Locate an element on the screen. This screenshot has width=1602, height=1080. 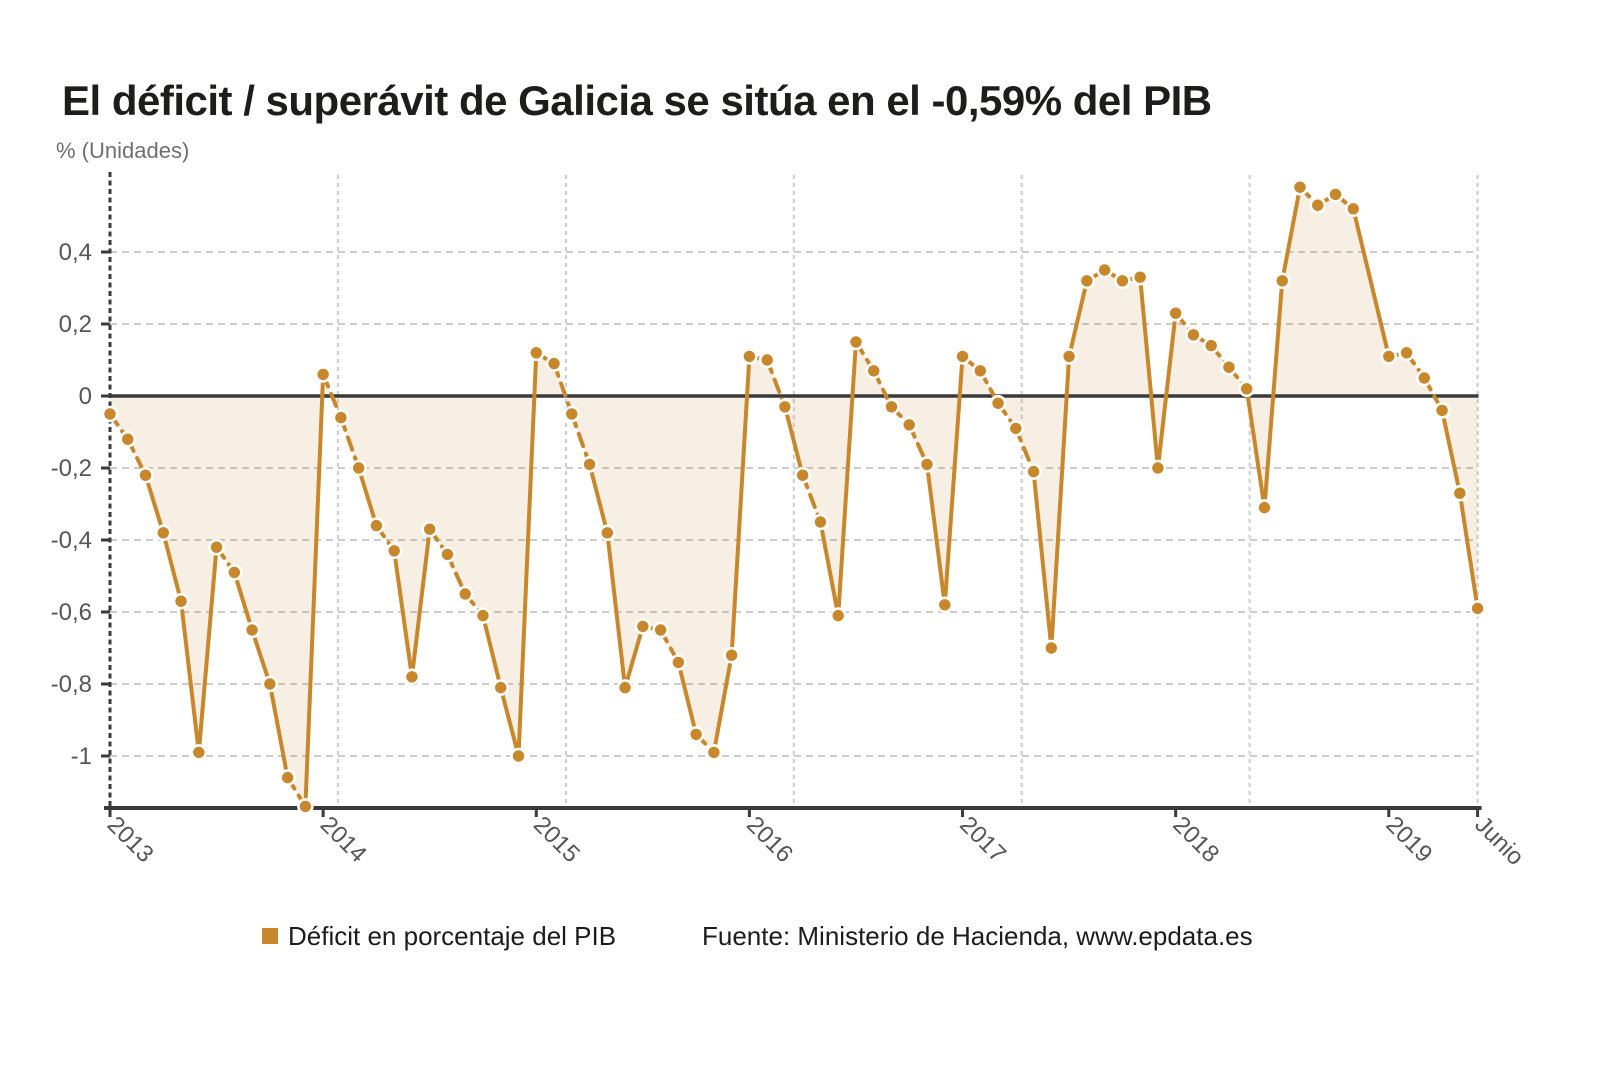
y-axis-ticks is located at coordinates (105, 504).